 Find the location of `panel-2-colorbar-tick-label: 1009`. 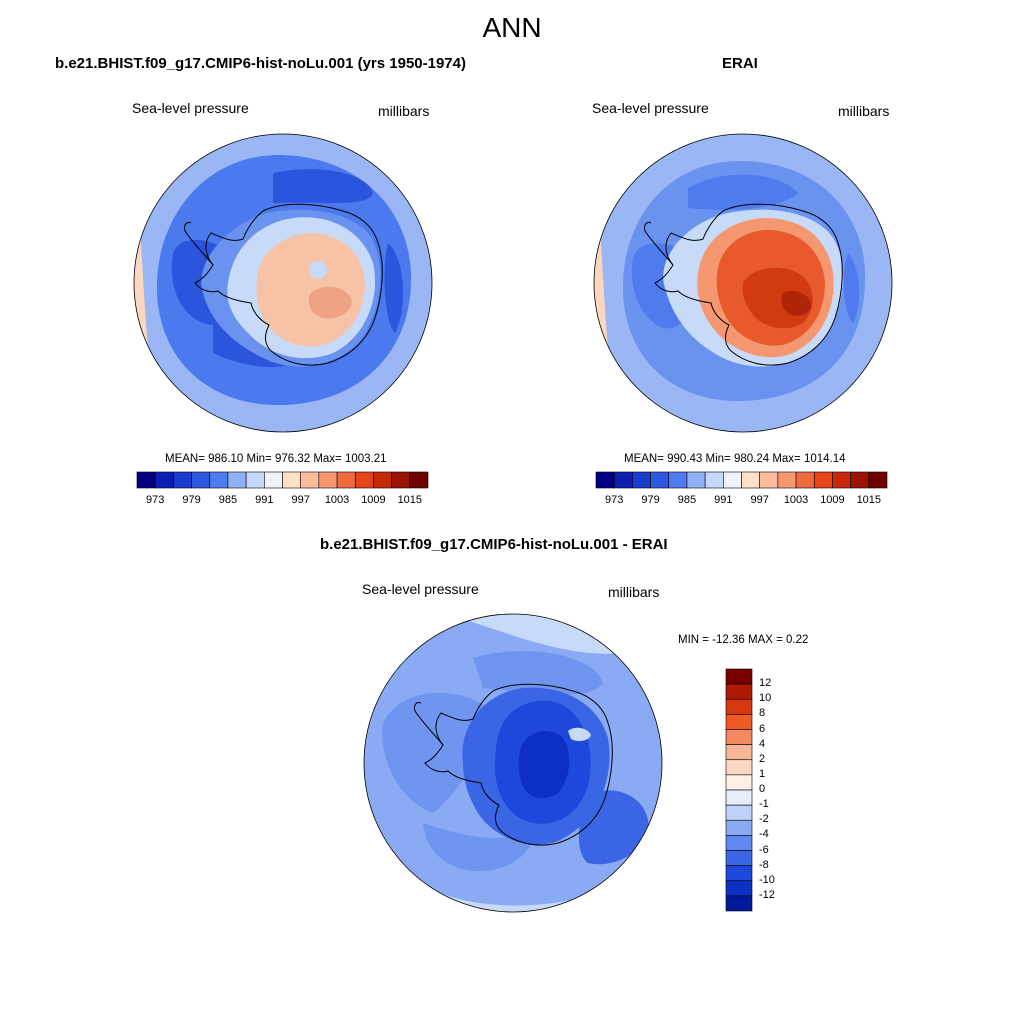

panel-2-colorbar-tick-label: 1009 is located at coordinates (832, 500).